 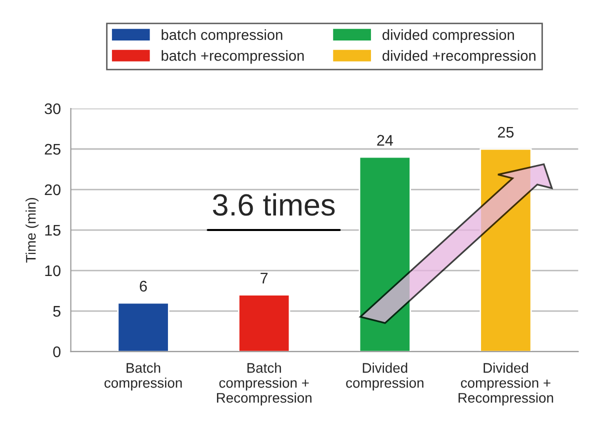 I want to click on x-tick-label: Divided compression + Recompression, so click(x=506, y=384).